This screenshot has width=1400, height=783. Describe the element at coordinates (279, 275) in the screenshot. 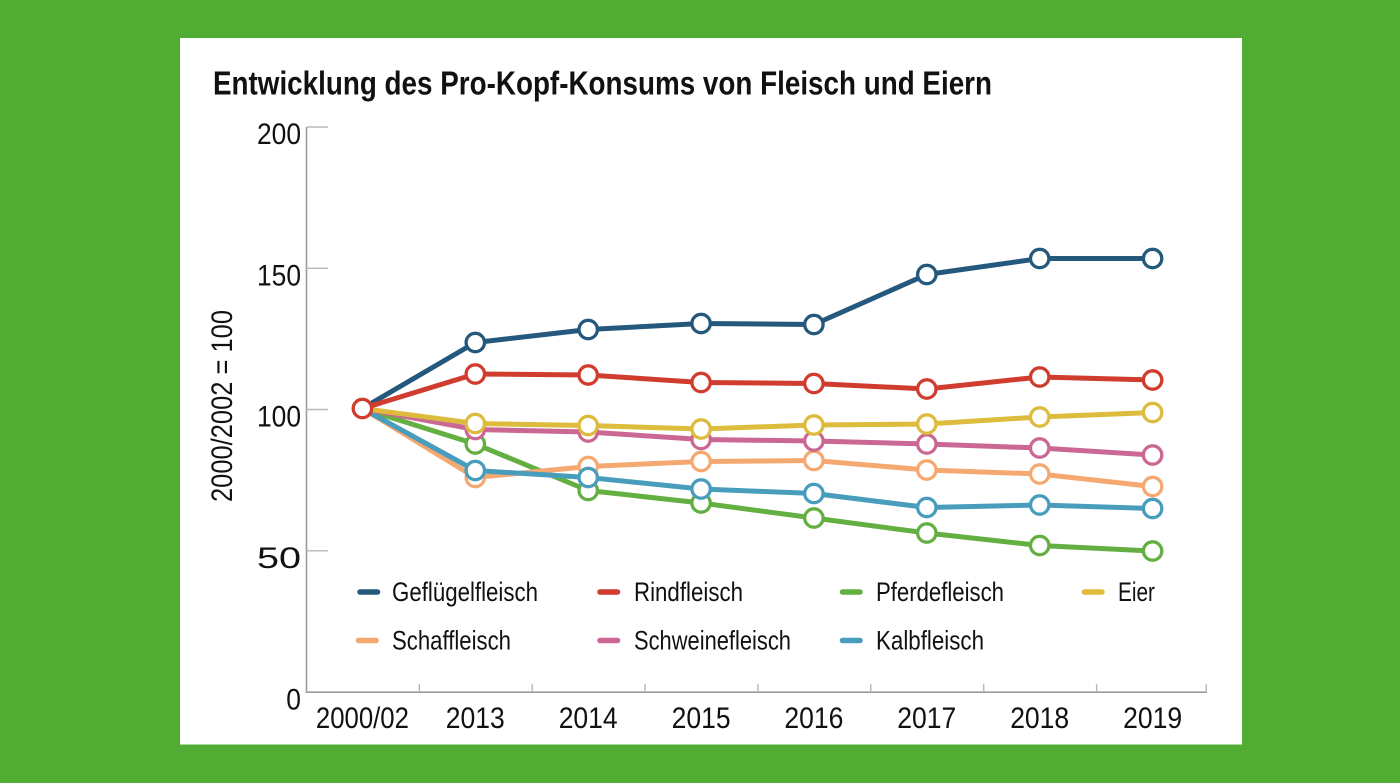

I see `svg-text: 150` at that location.